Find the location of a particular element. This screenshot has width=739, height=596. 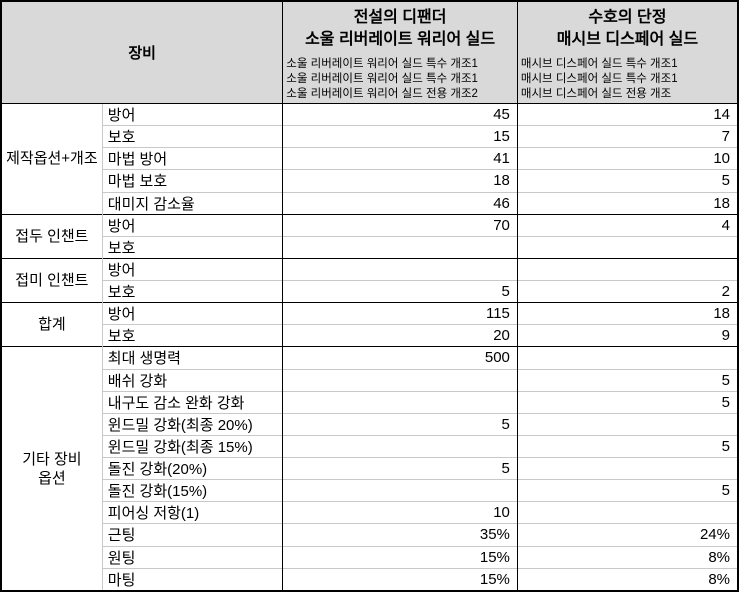

row-label-cell: 피어싱 저항(1) is located at coordinates (192, 512).